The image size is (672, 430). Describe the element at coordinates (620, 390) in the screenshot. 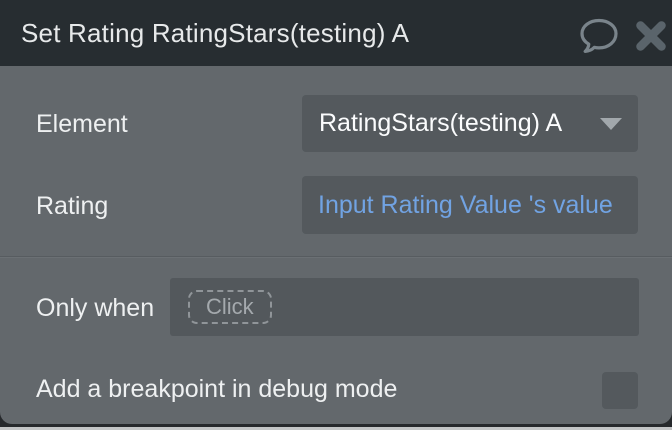

I see `breakpoint-checkbox` at that location.